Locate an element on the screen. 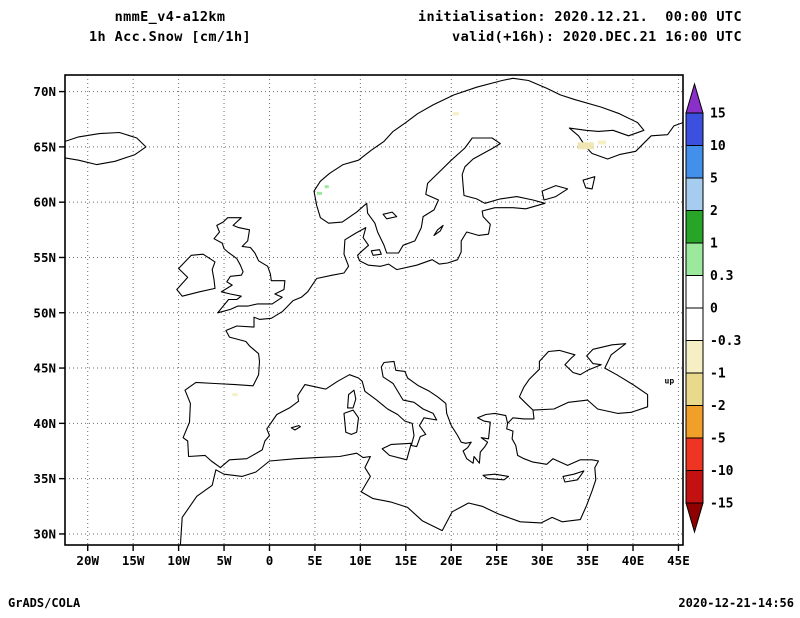 The image size is (800, 618). lat-tick-label: 30N is located at coordinates (44, 533).